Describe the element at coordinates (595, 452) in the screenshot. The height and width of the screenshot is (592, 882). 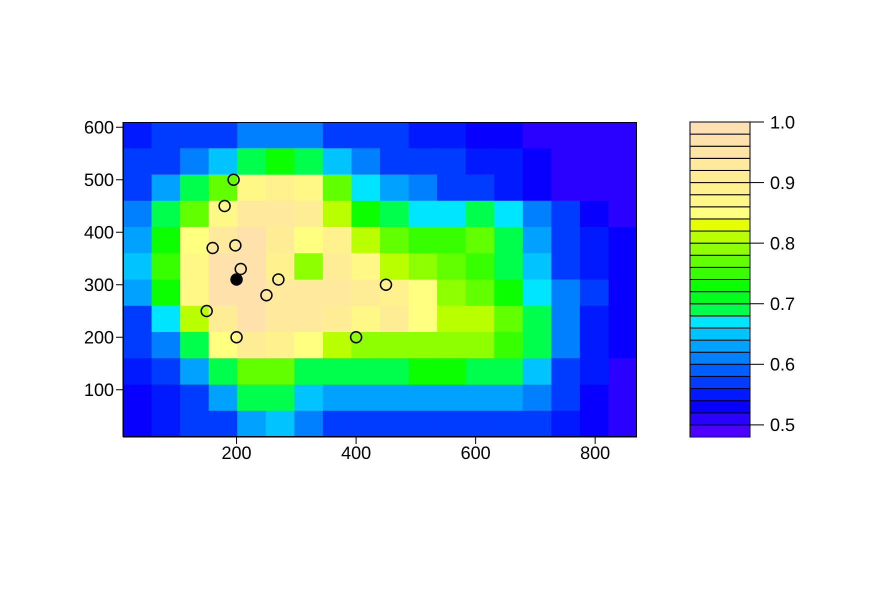
I see `x-tick-label: 800` at that location.